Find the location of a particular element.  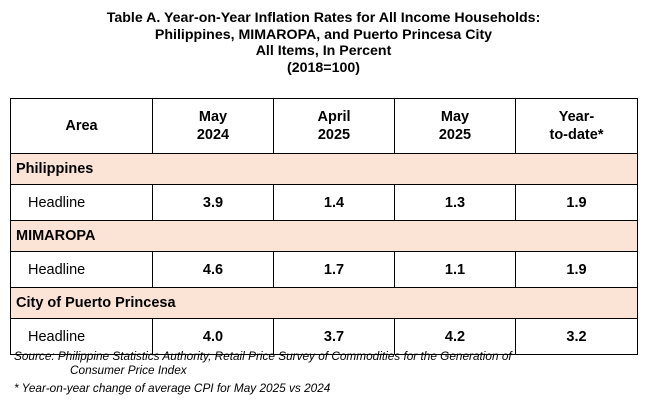

table-row: Headline 4.6 1.7 1.1 1.9 is located at coordinates (324, 269).